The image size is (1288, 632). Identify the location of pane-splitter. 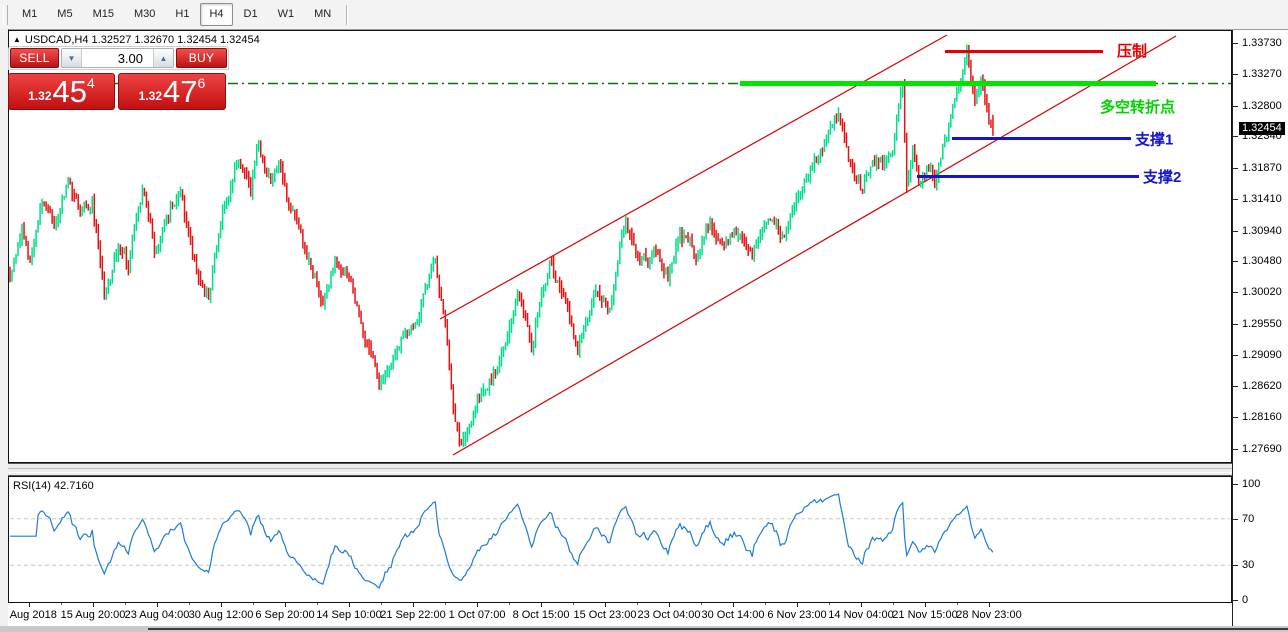
(620, 469).